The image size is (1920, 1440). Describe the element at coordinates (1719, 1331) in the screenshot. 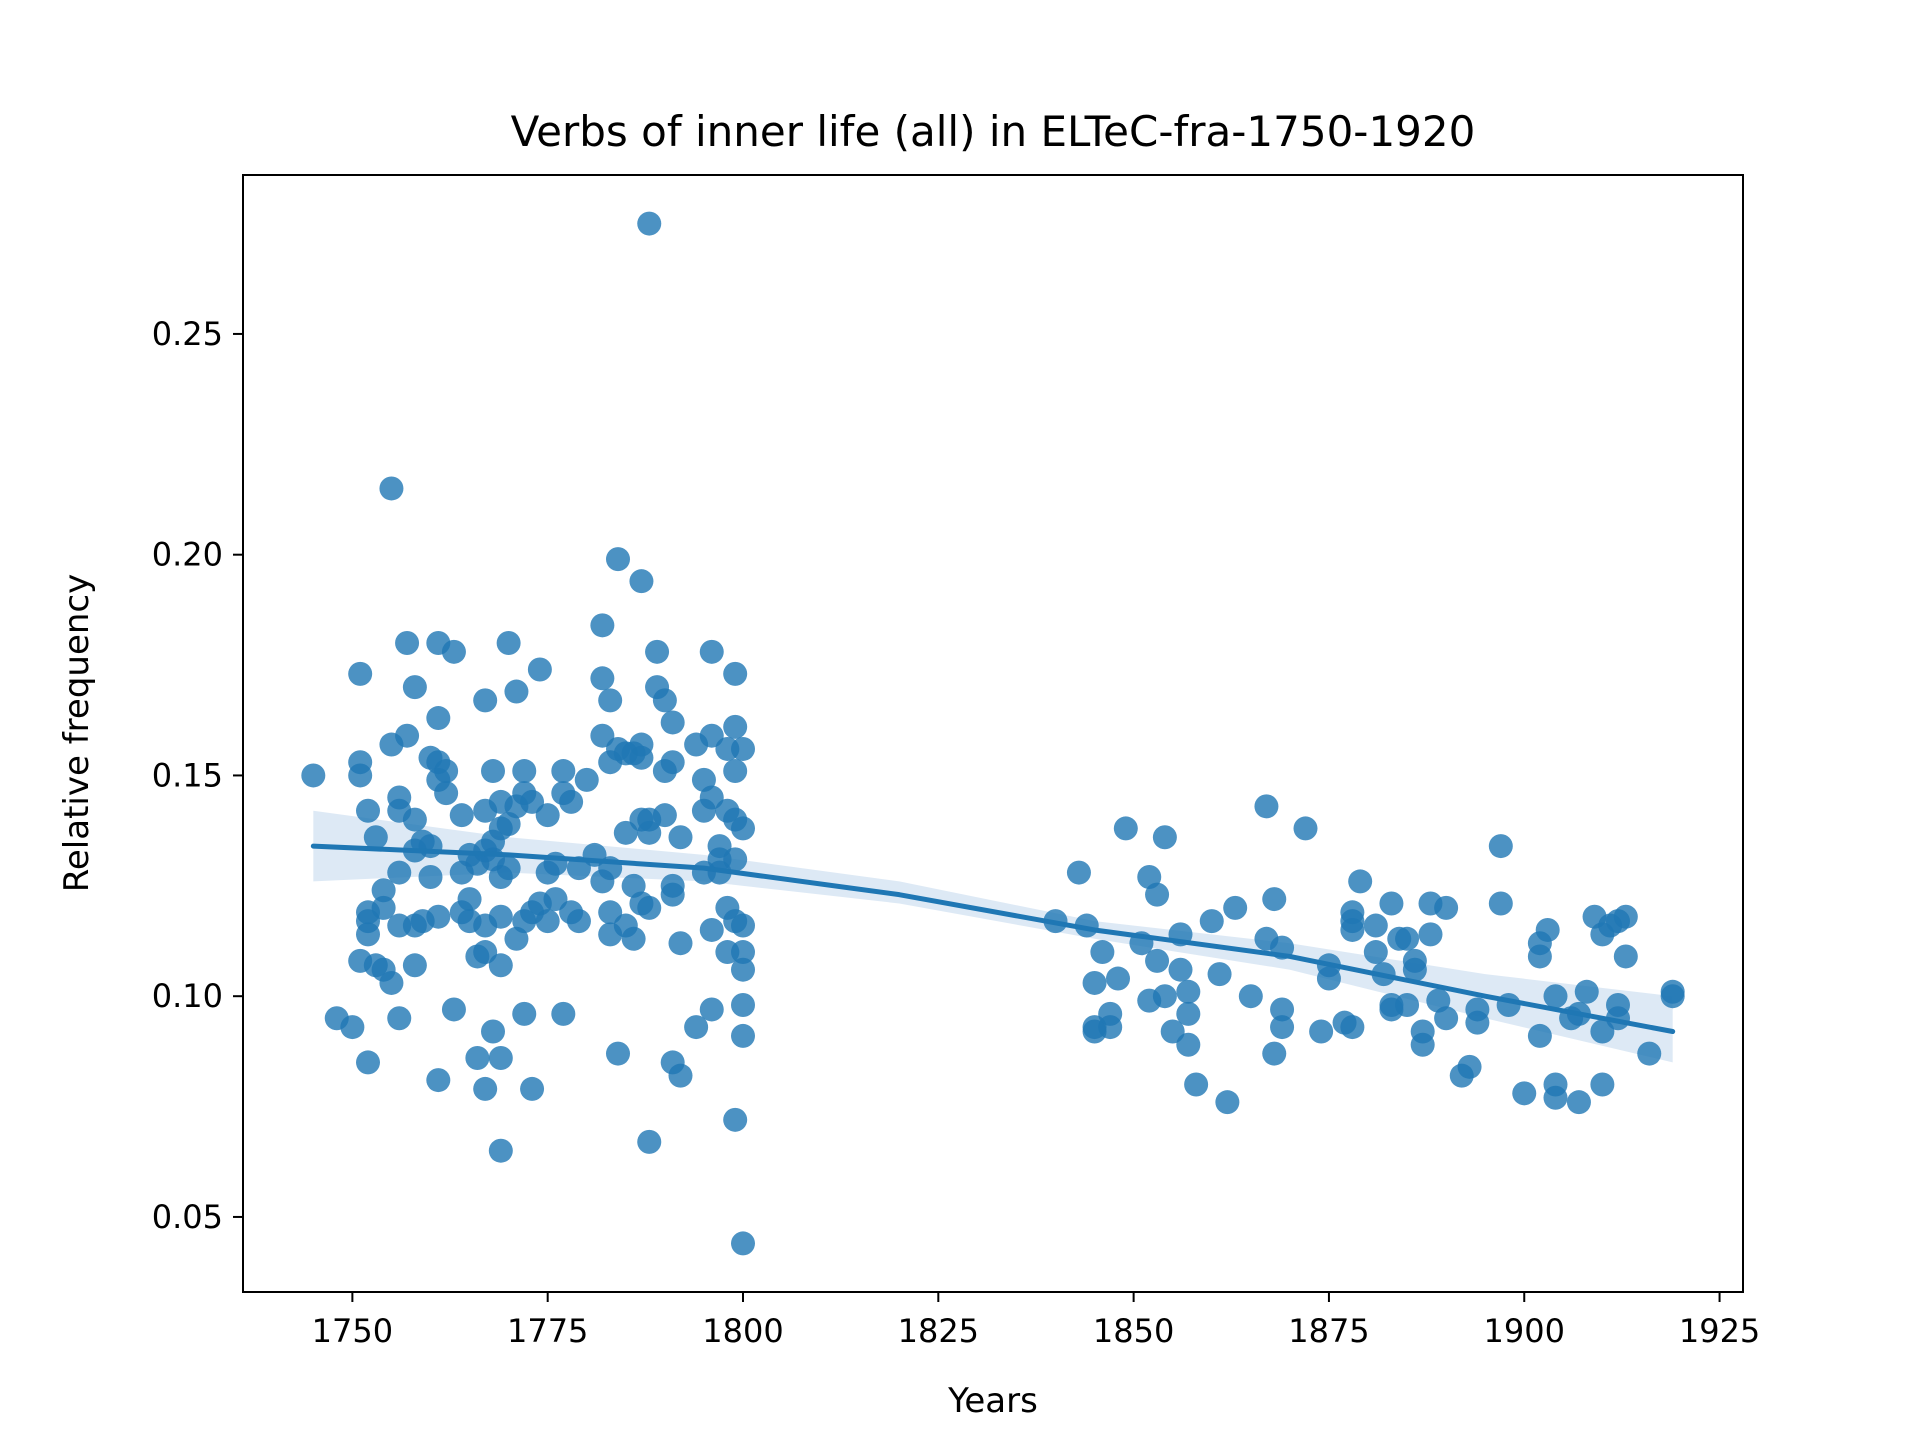

I see `x-tick-label: 1925` at that location.